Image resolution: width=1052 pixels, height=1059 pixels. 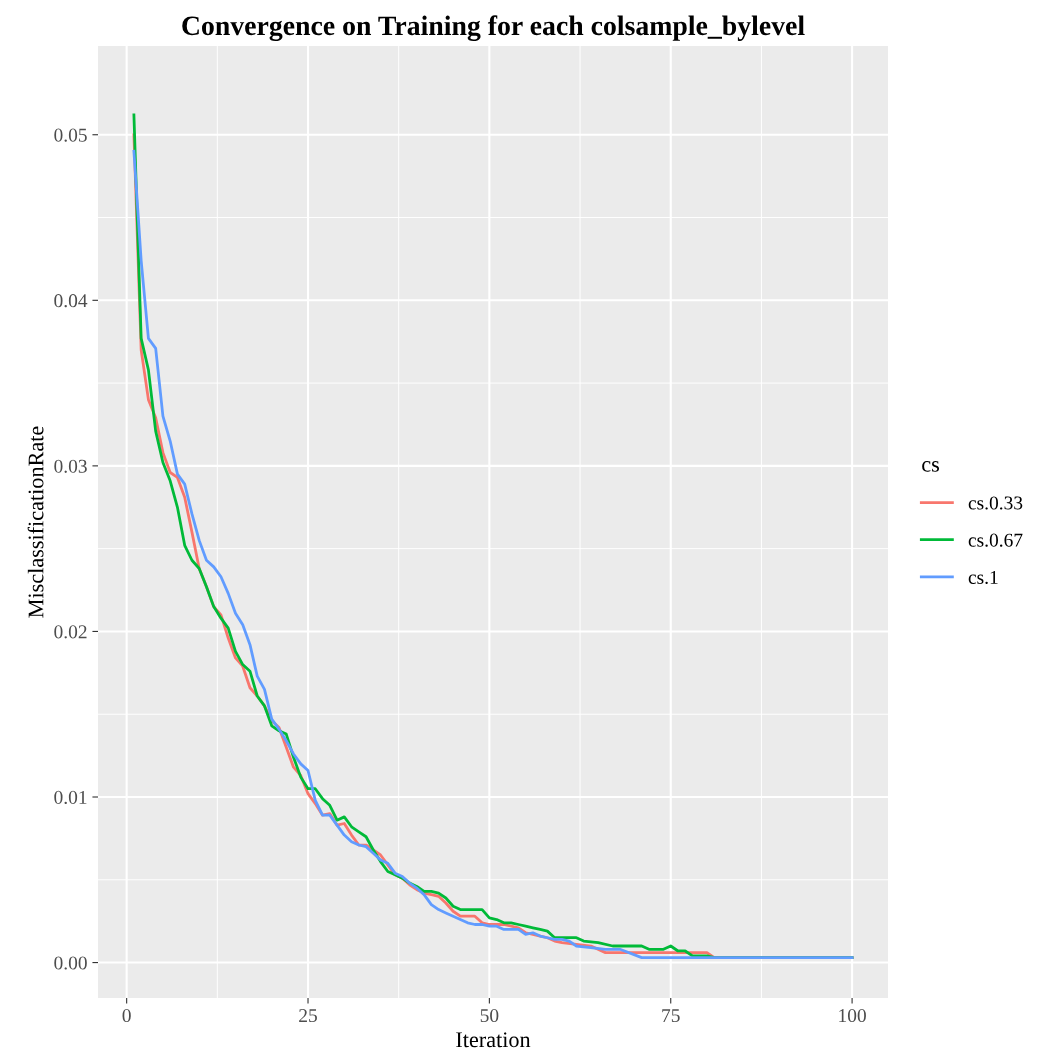 What do you see at coordinates (70, 466) in the screenshot?
I see `y-tick-label: 0.03` at bounding box center [70, 466].